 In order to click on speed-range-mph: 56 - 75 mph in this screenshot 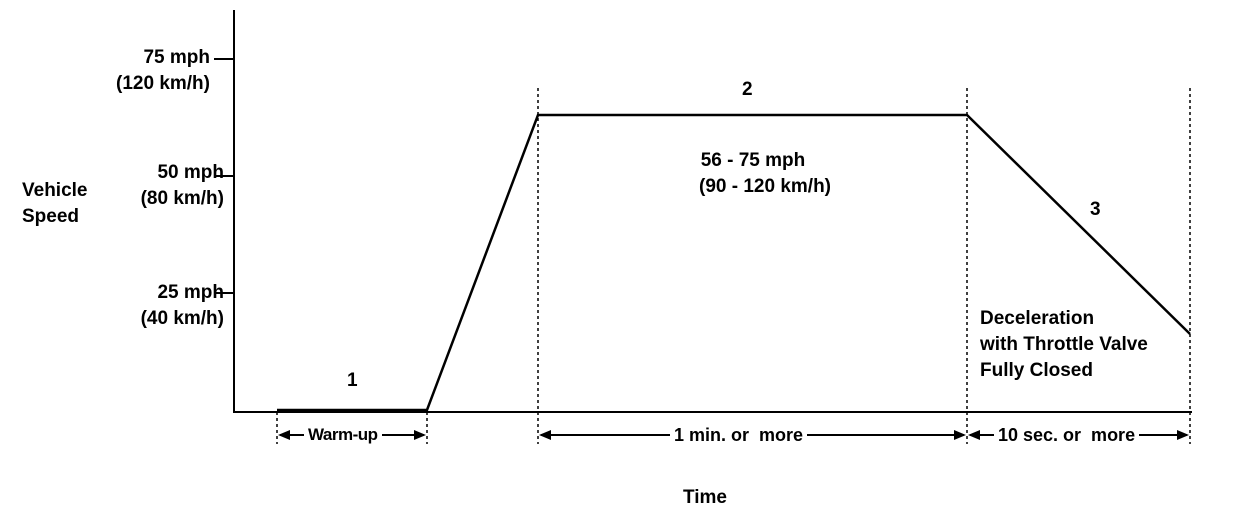, I will do `click(753, 160)`.